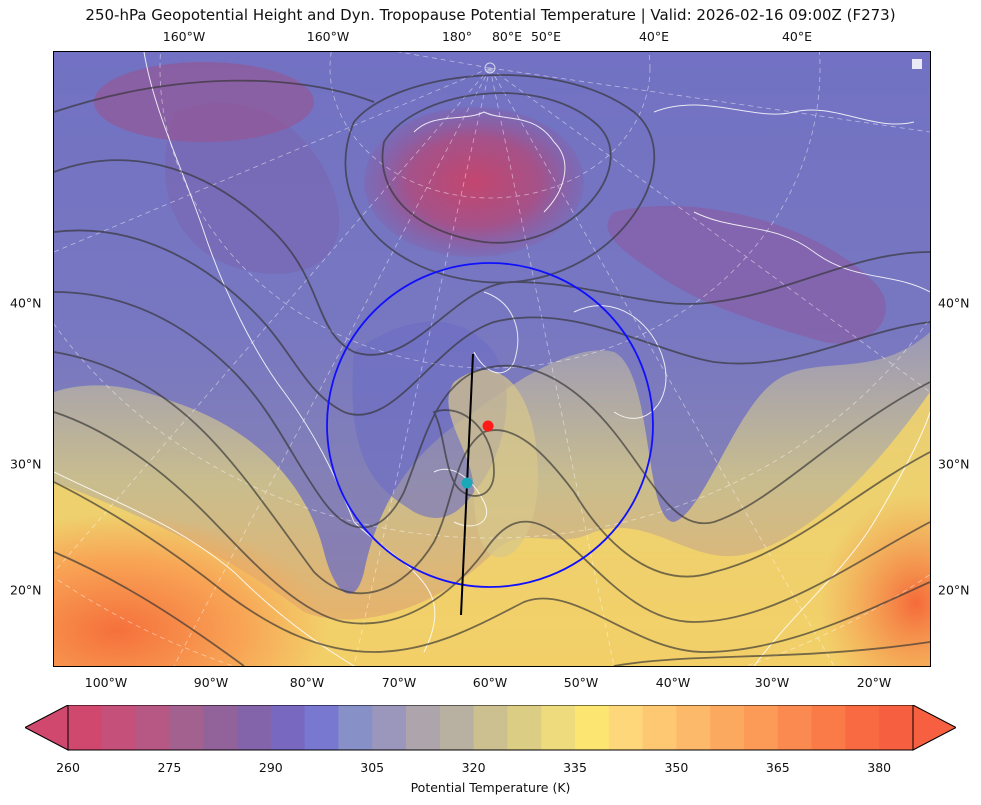  What do you see at coordinates (581, 682) in the screenshot?
I see `bottom-lon-label: 50°W` at bounding box center [581, 682].